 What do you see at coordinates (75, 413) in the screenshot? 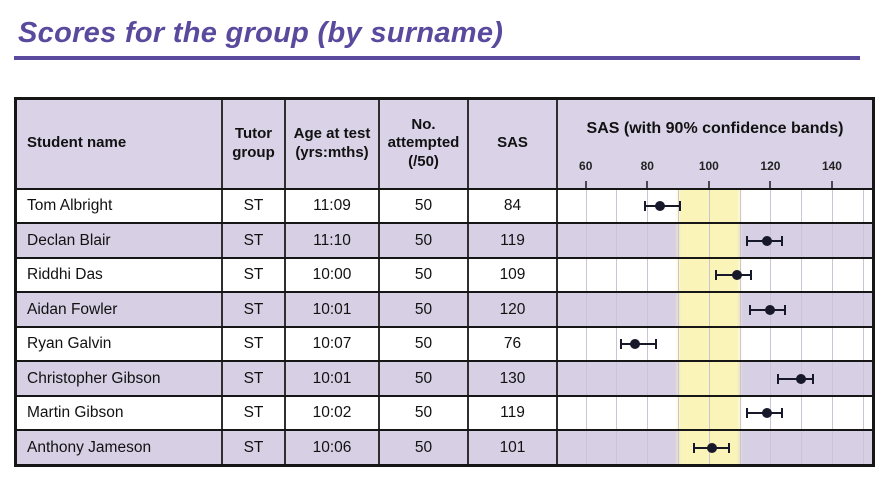
I see `cell-student-name: Martin Gibson` at bounding box center [75, 413].